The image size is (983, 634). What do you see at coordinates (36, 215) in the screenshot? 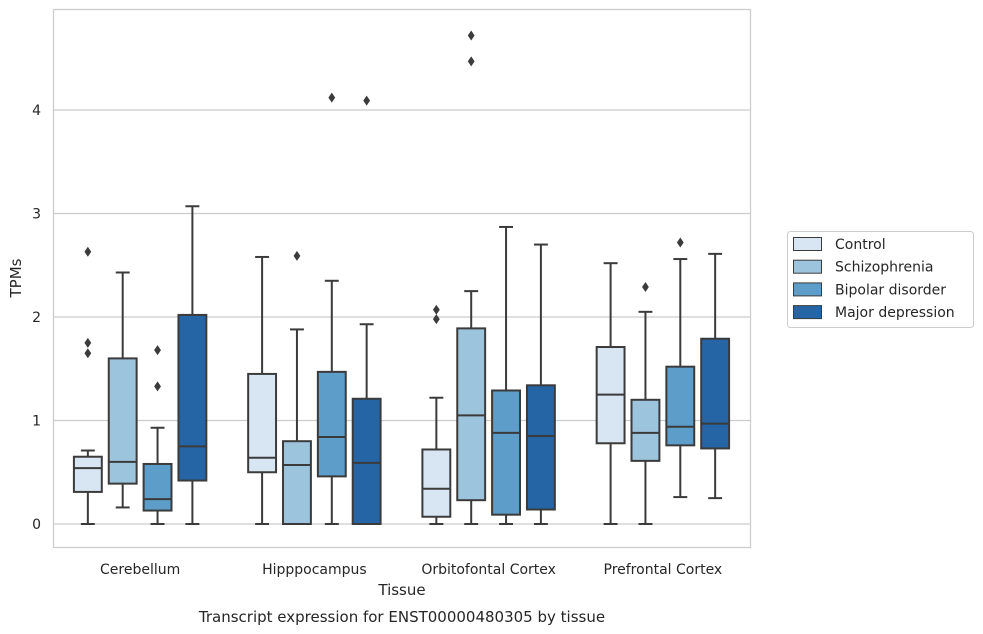
I see `y-tick-label: 3` at bounding box center [36, 215].